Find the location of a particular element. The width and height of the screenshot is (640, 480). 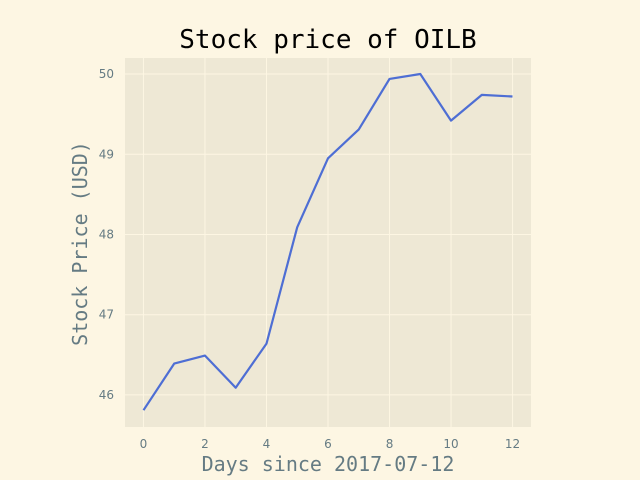

chart-title: Stock price of OILB is located at coordinates (327, 40).